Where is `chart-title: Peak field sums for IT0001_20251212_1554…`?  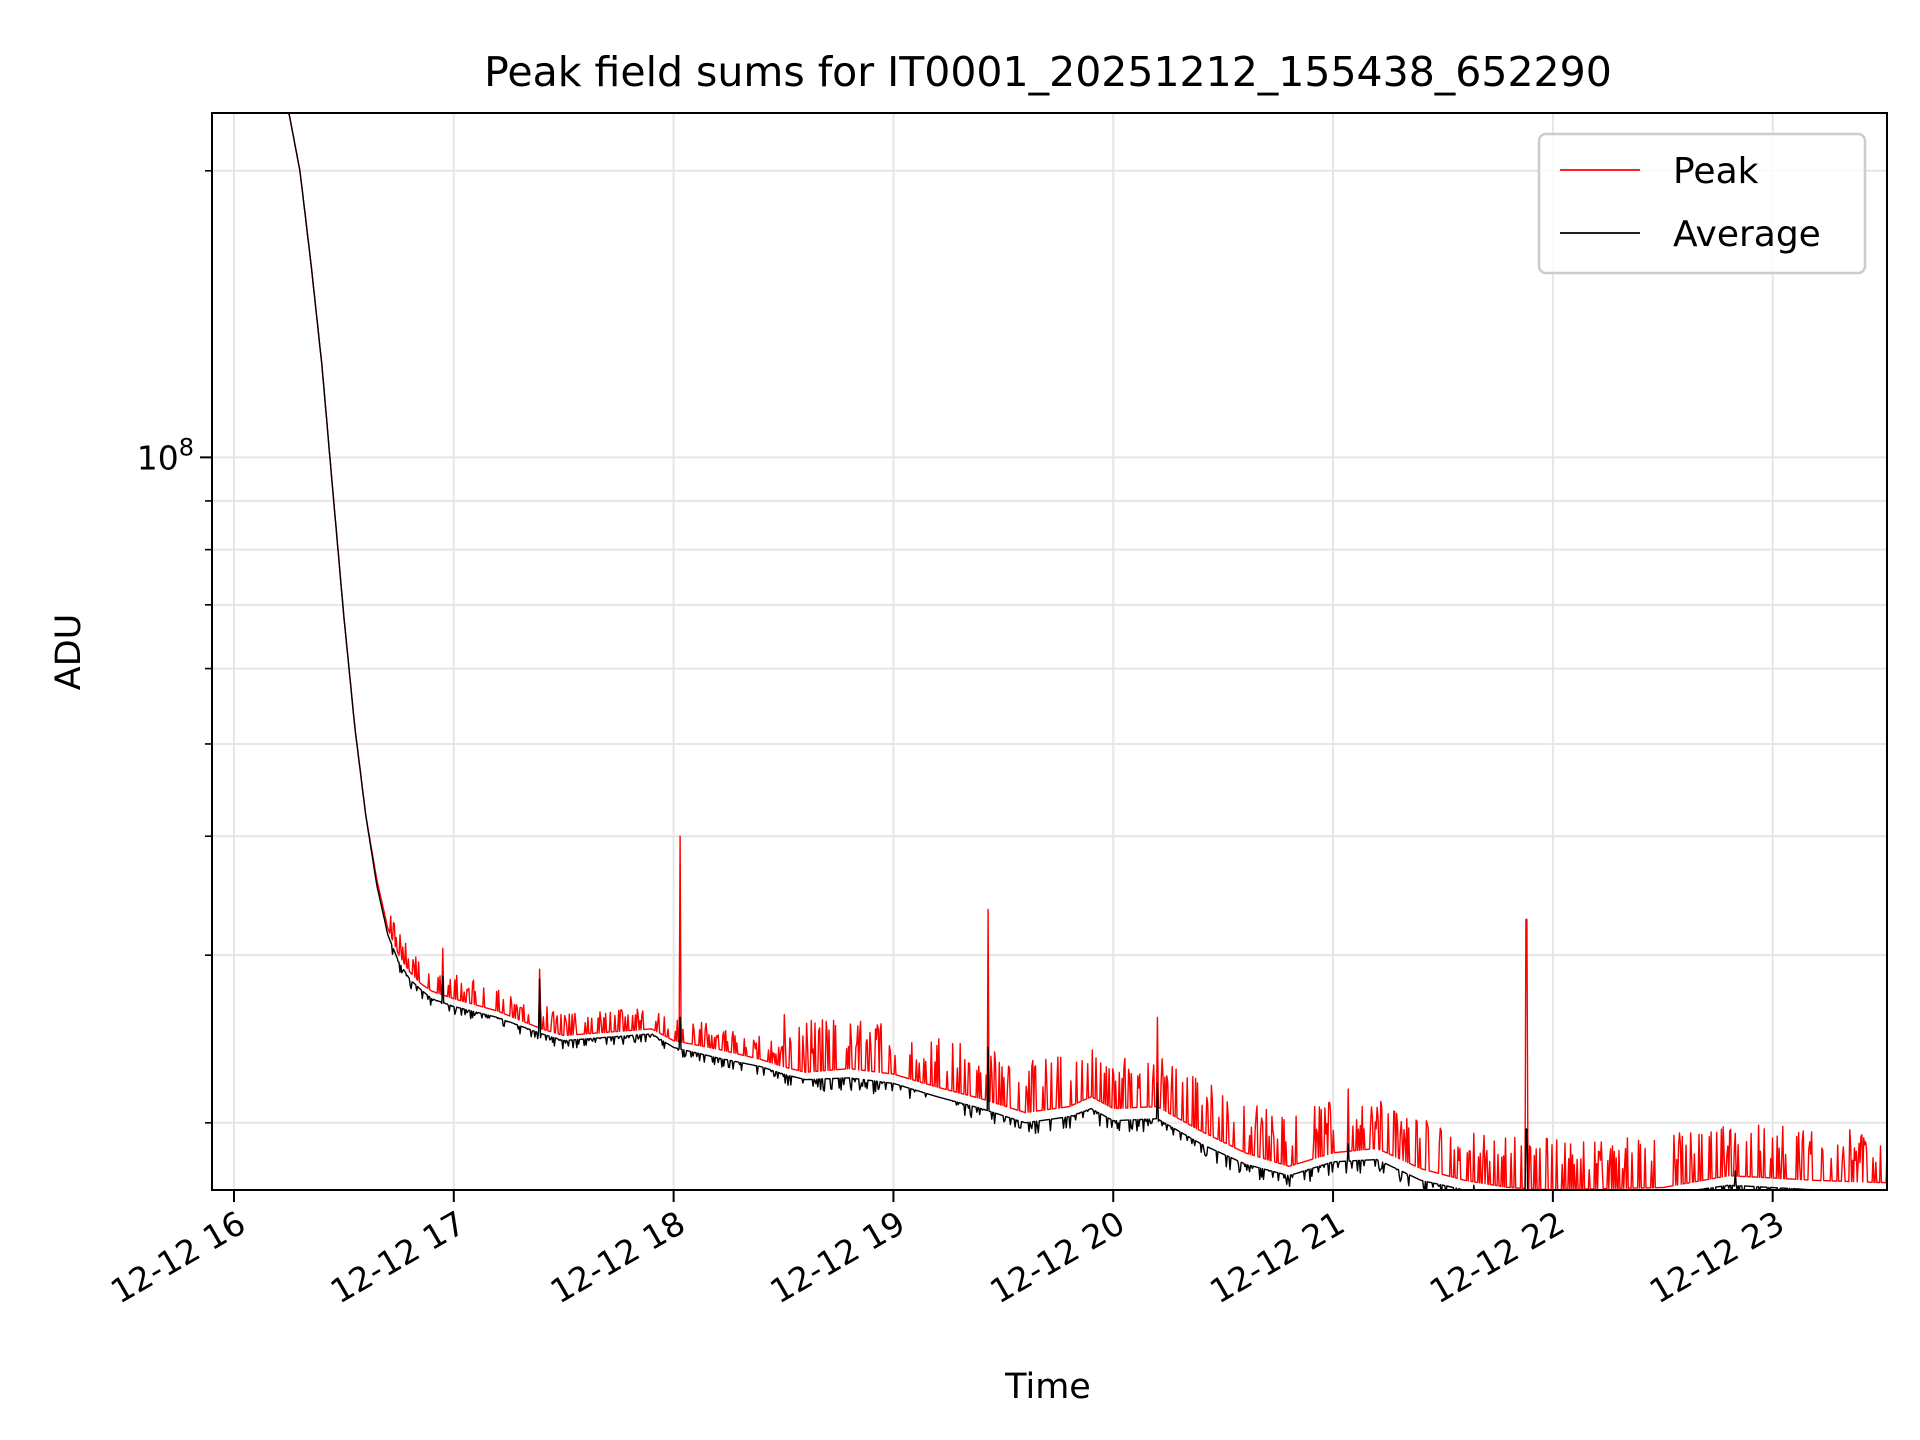 chart-title: Peak field sums for IT0001_20251212_1554… is located at coordinates (1048, 72).